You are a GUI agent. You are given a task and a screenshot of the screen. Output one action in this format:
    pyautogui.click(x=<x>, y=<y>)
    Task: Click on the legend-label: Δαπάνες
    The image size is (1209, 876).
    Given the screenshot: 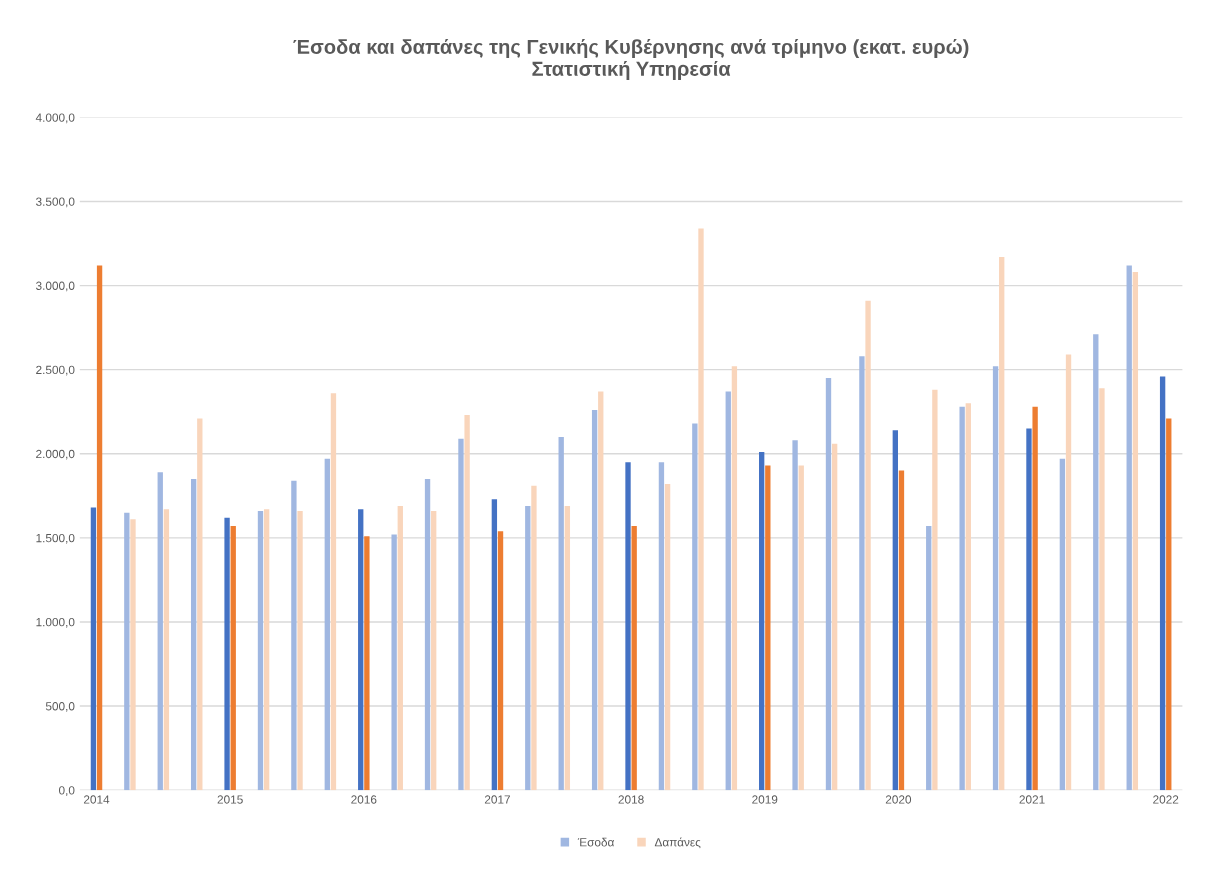 What is the action you would take?
    pyautogui.click(x=677, y=843)
    